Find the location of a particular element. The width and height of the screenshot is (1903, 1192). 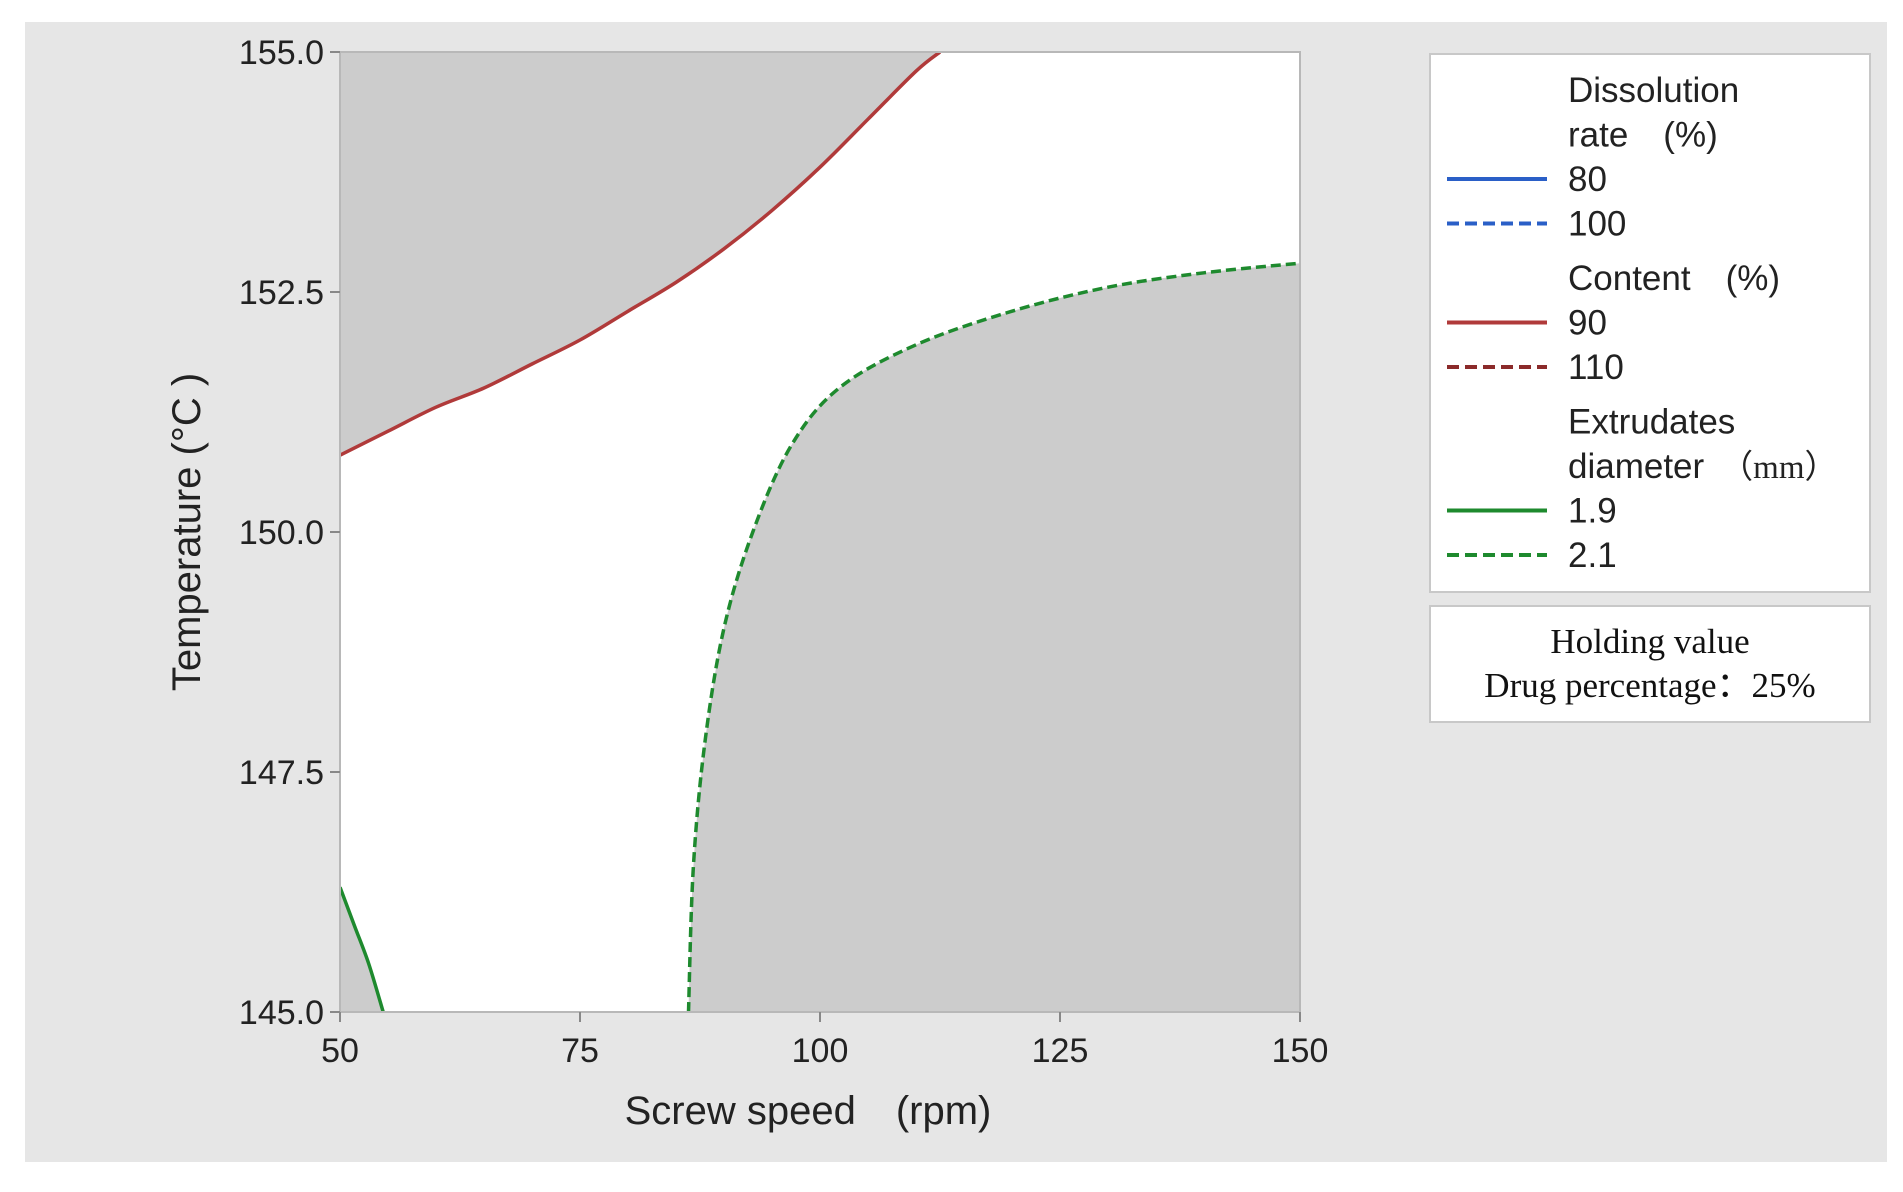

x-tick-label: 75 is located at coordinates (580, 1051).